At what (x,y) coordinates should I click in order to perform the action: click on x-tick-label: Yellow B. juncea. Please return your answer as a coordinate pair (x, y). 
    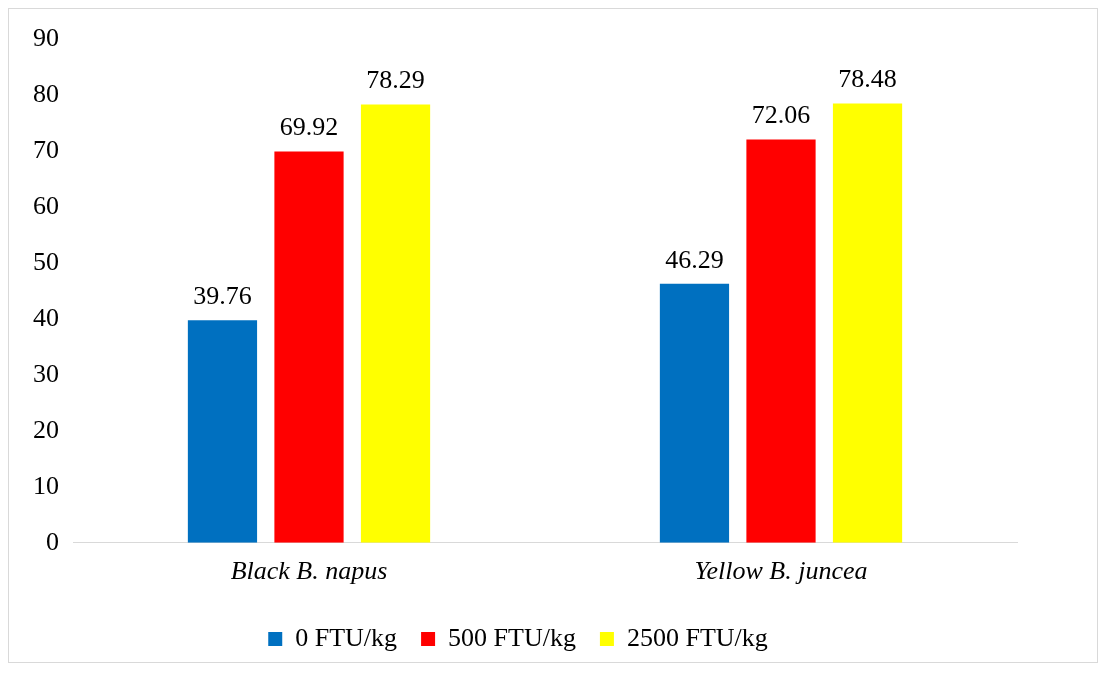
    Looking at the image, I should click on (781, 571).